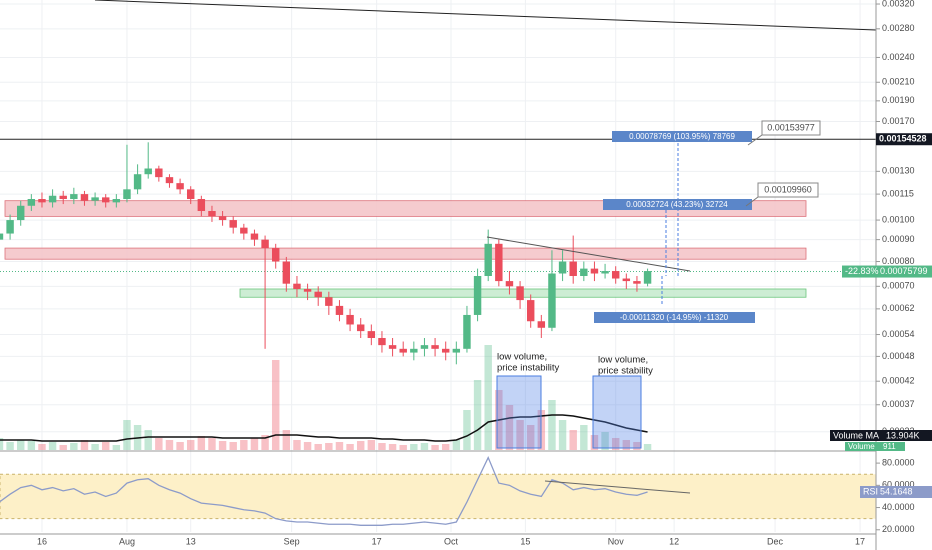 The height and width of the screenshot is (550, 932). I want to click on measure-text: 0.00078769 (103.95%) 78769, so click(682, 136).